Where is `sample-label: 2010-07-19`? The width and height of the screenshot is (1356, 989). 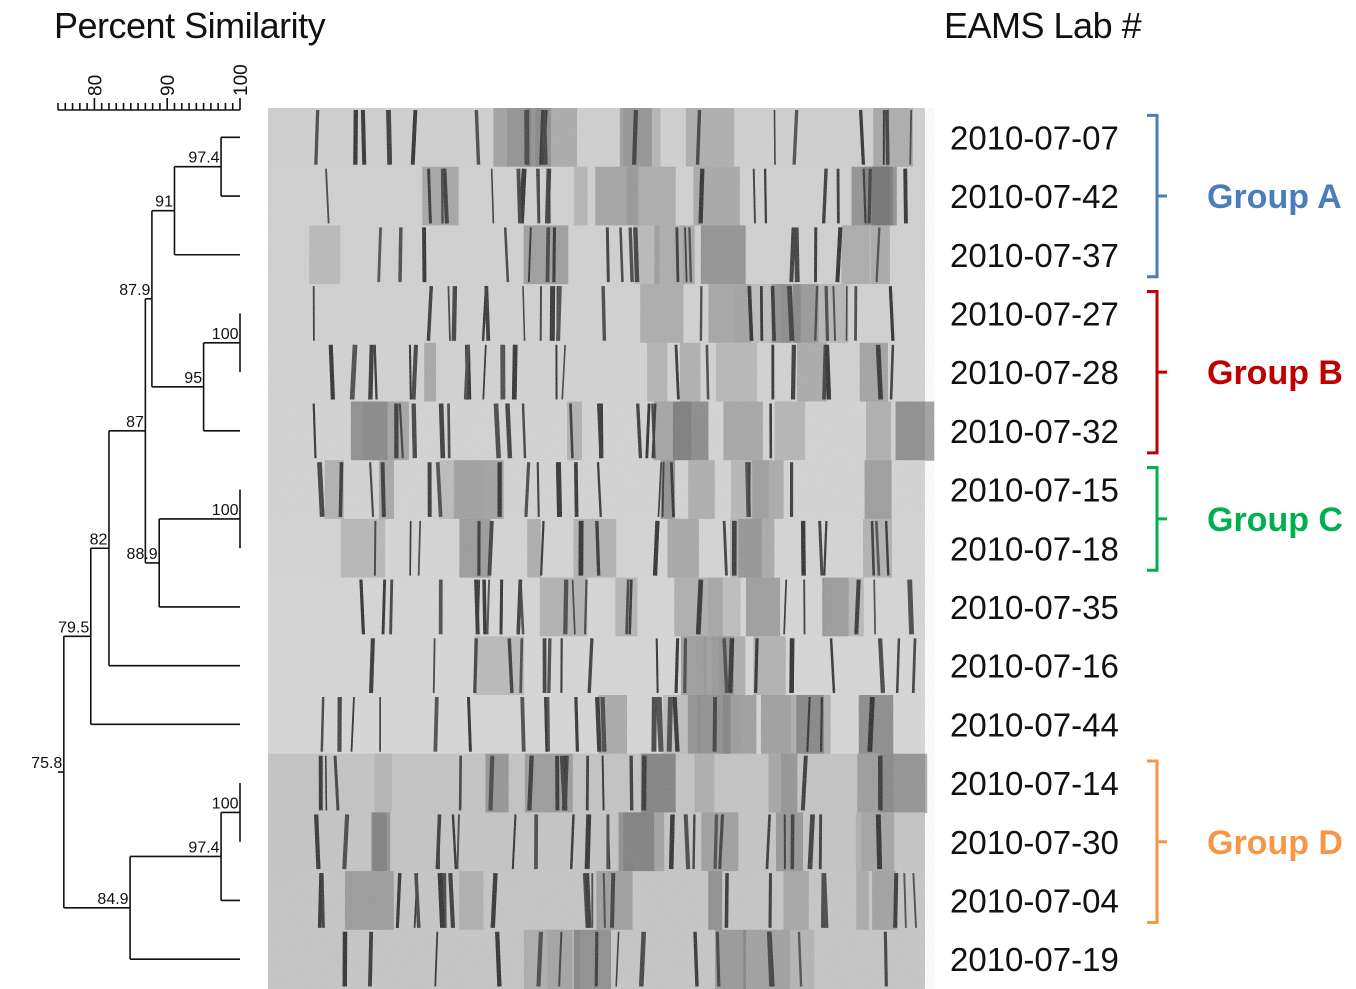 sample-label: 2010-07-19 is located at coordinates (1034, 959).